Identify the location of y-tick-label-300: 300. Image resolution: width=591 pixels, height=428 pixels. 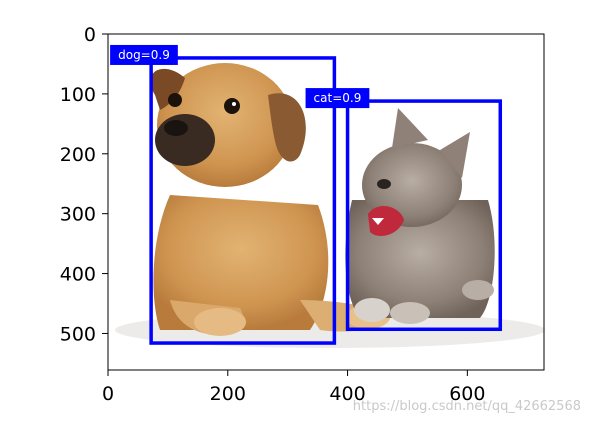
(78, 215).